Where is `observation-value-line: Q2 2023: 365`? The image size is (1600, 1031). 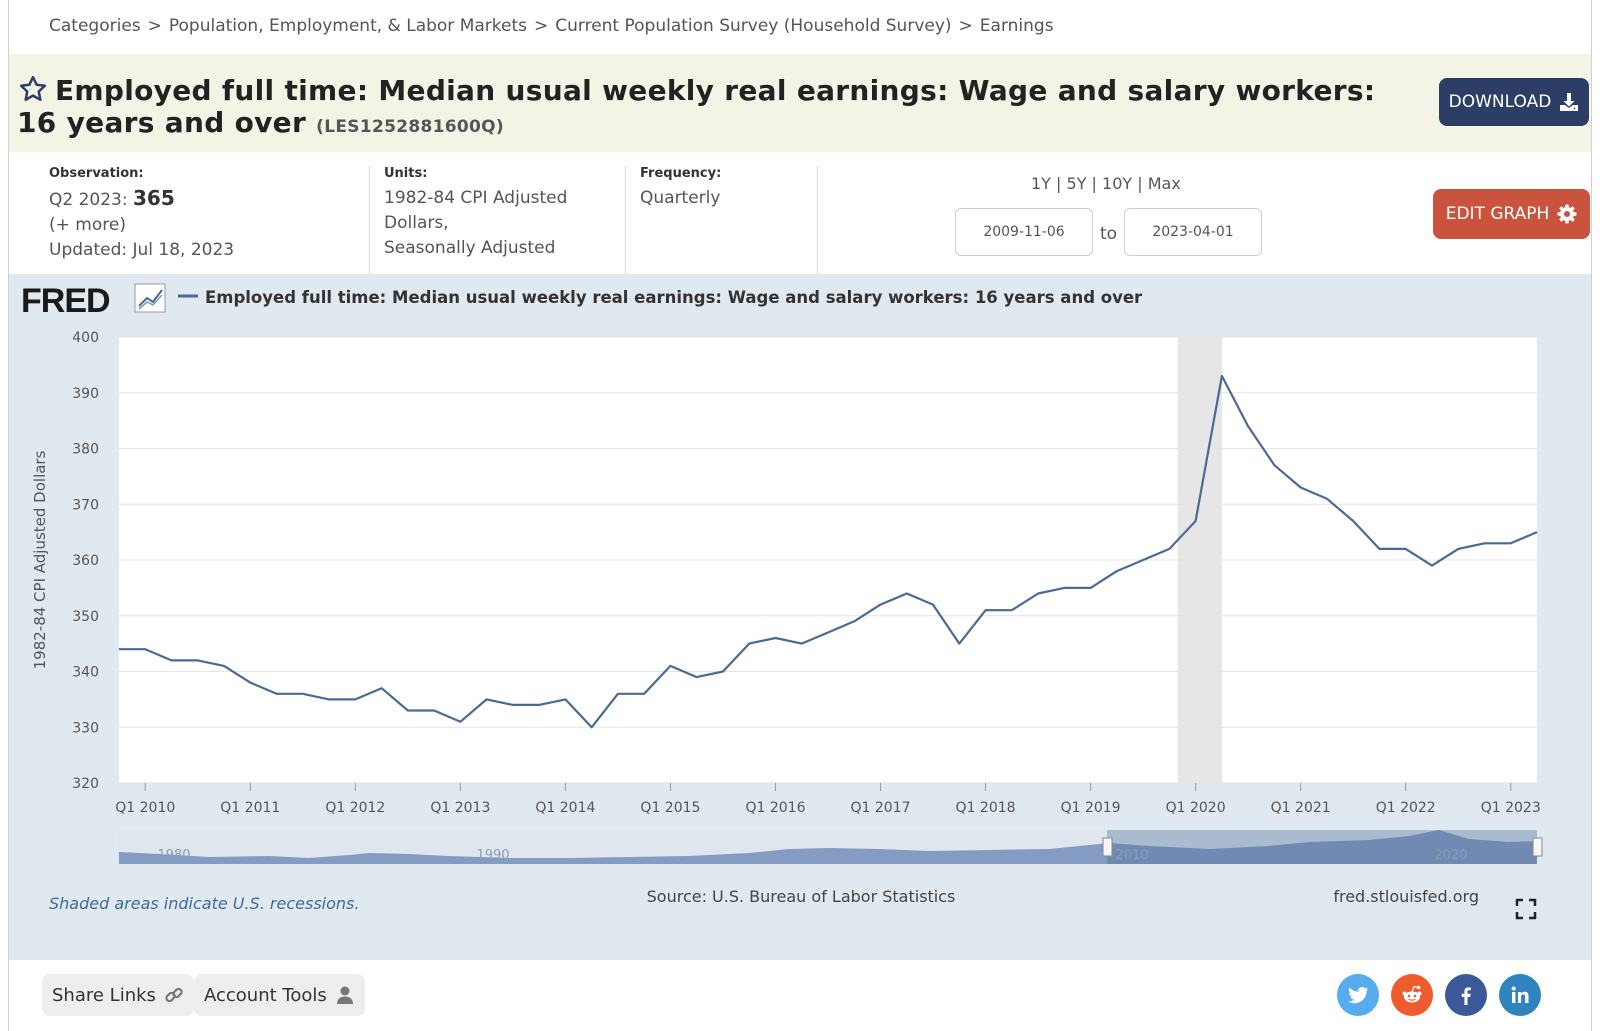
observation-value-line: Q2 2023: 365 is located at coordinates (141, 199).